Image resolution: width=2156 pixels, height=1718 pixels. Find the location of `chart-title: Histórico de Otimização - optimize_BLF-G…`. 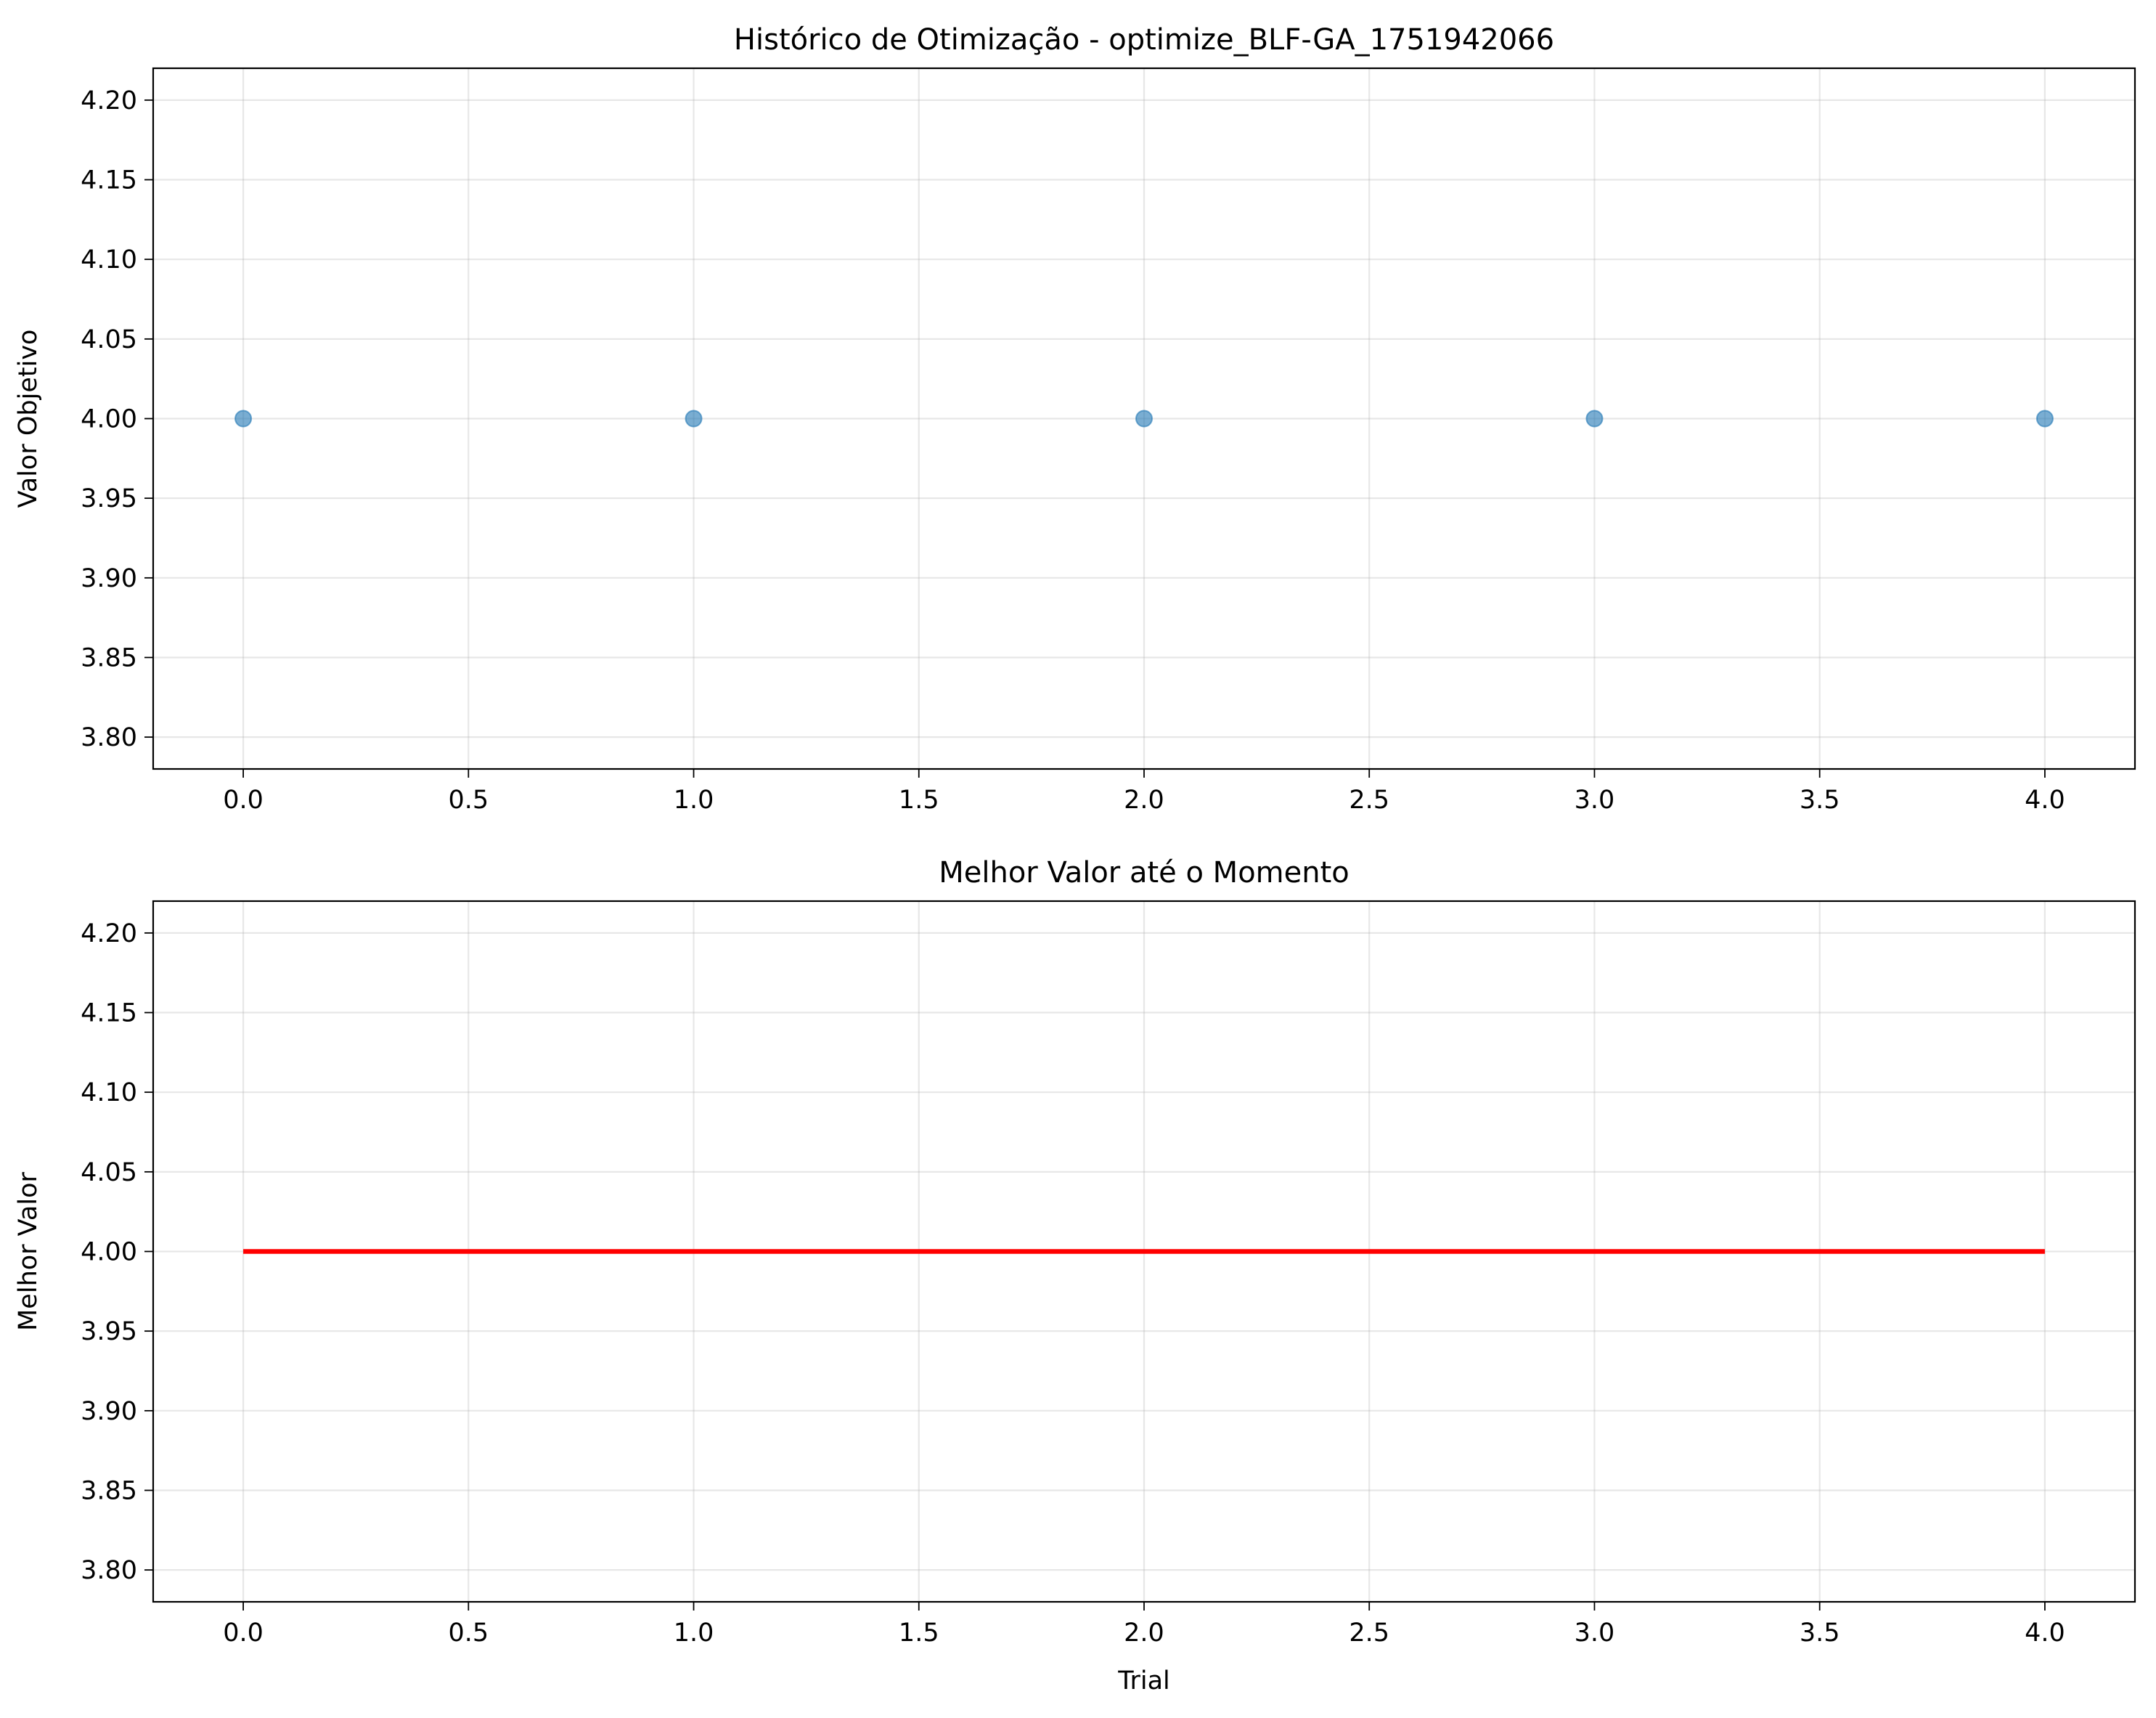

chart-title: Histórico de Otimização - optimize_BLF-G… is located at coordinates (1144, 40).